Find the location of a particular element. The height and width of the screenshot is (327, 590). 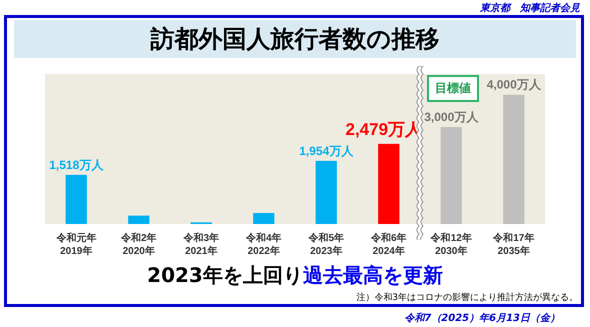

annotation: 目標値 is located at coordinates (453, 88).